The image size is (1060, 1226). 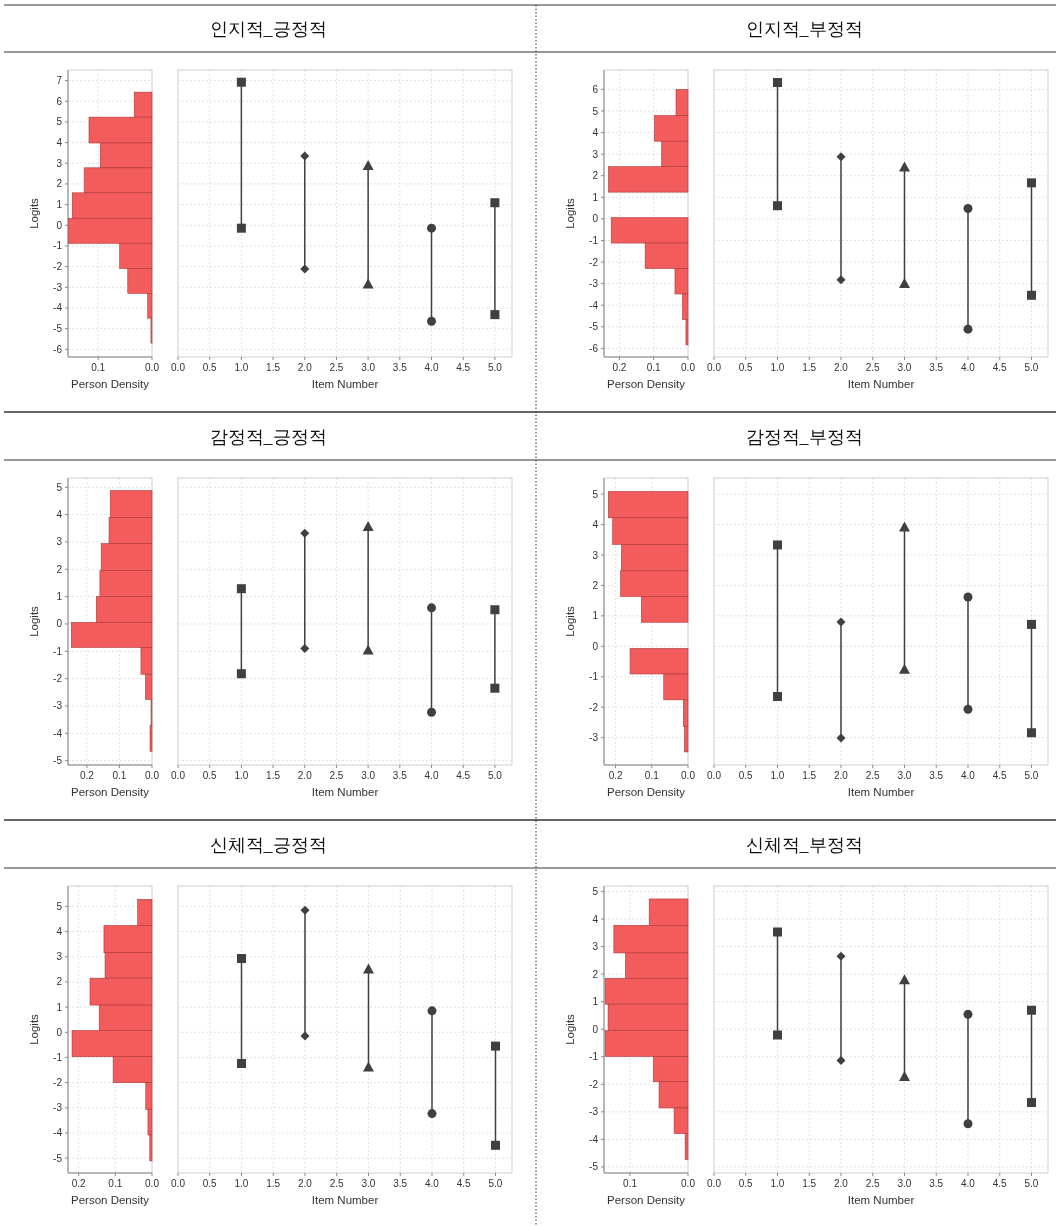 I want to click on chart-title: 인지적_긍정적, so click(x=268, y=29).